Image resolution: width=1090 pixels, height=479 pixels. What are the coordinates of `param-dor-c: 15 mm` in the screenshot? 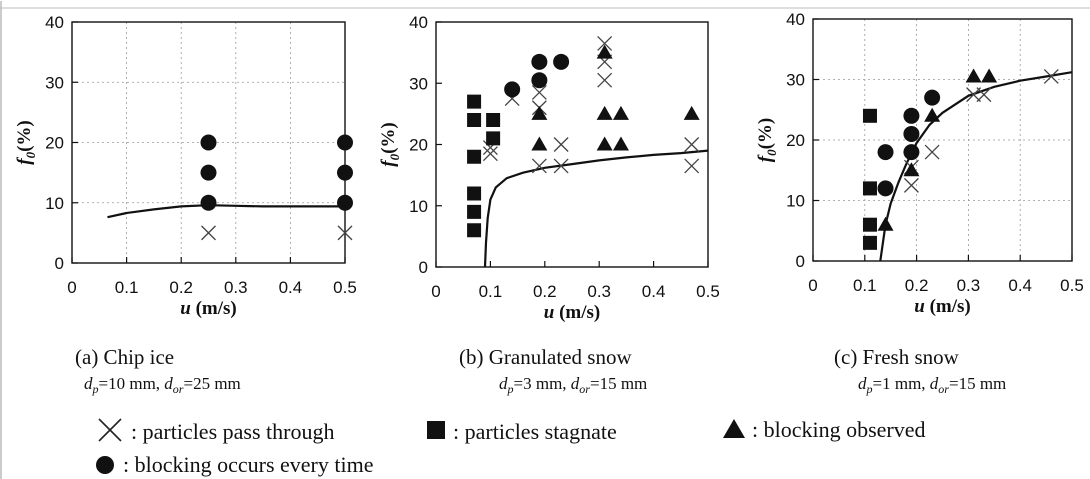 It's located at (983, 383).